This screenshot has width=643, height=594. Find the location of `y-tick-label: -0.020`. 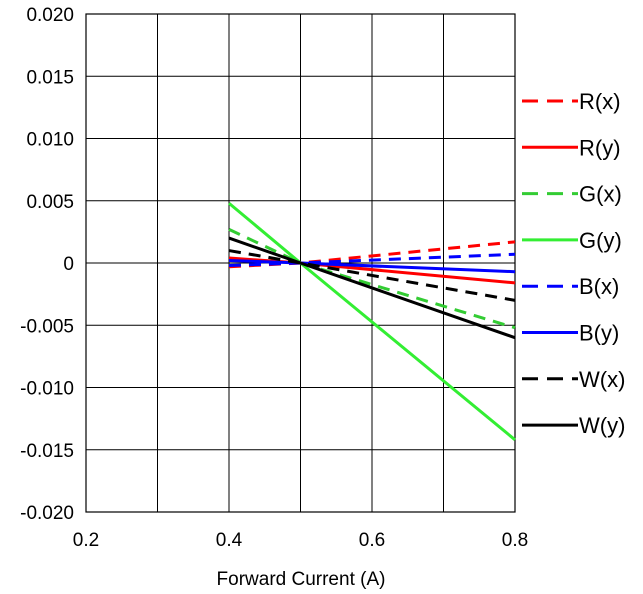

y-tick-label: -0.020 is located at coordinates (47, 513).